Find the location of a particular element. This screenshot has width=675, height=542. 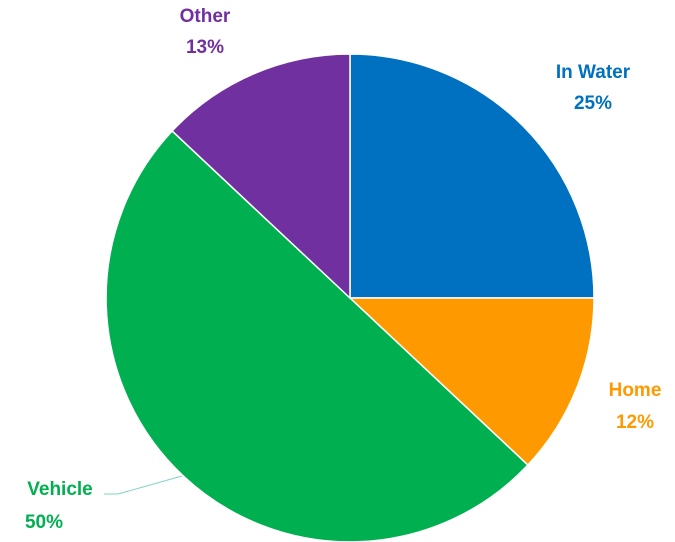

label-in-water: In Water 25% is located at coordinates (593, 88).